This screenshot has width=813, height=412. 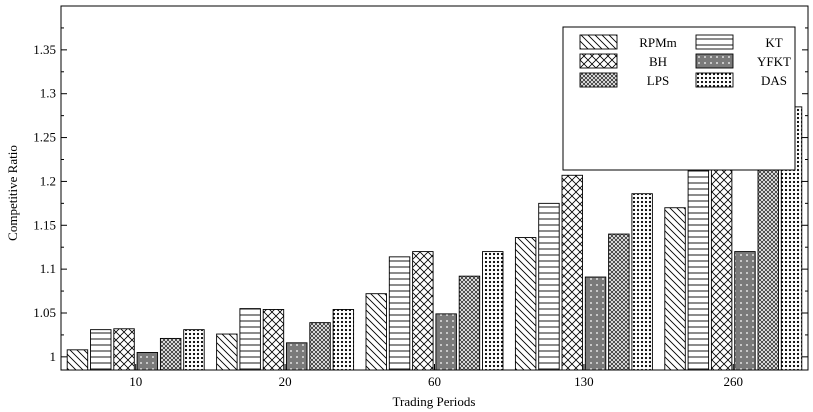 What do you see at coordinates (658, 61) in the screenshot?
I see `legend-label-bh: BH` at bounding box center [658, 61].